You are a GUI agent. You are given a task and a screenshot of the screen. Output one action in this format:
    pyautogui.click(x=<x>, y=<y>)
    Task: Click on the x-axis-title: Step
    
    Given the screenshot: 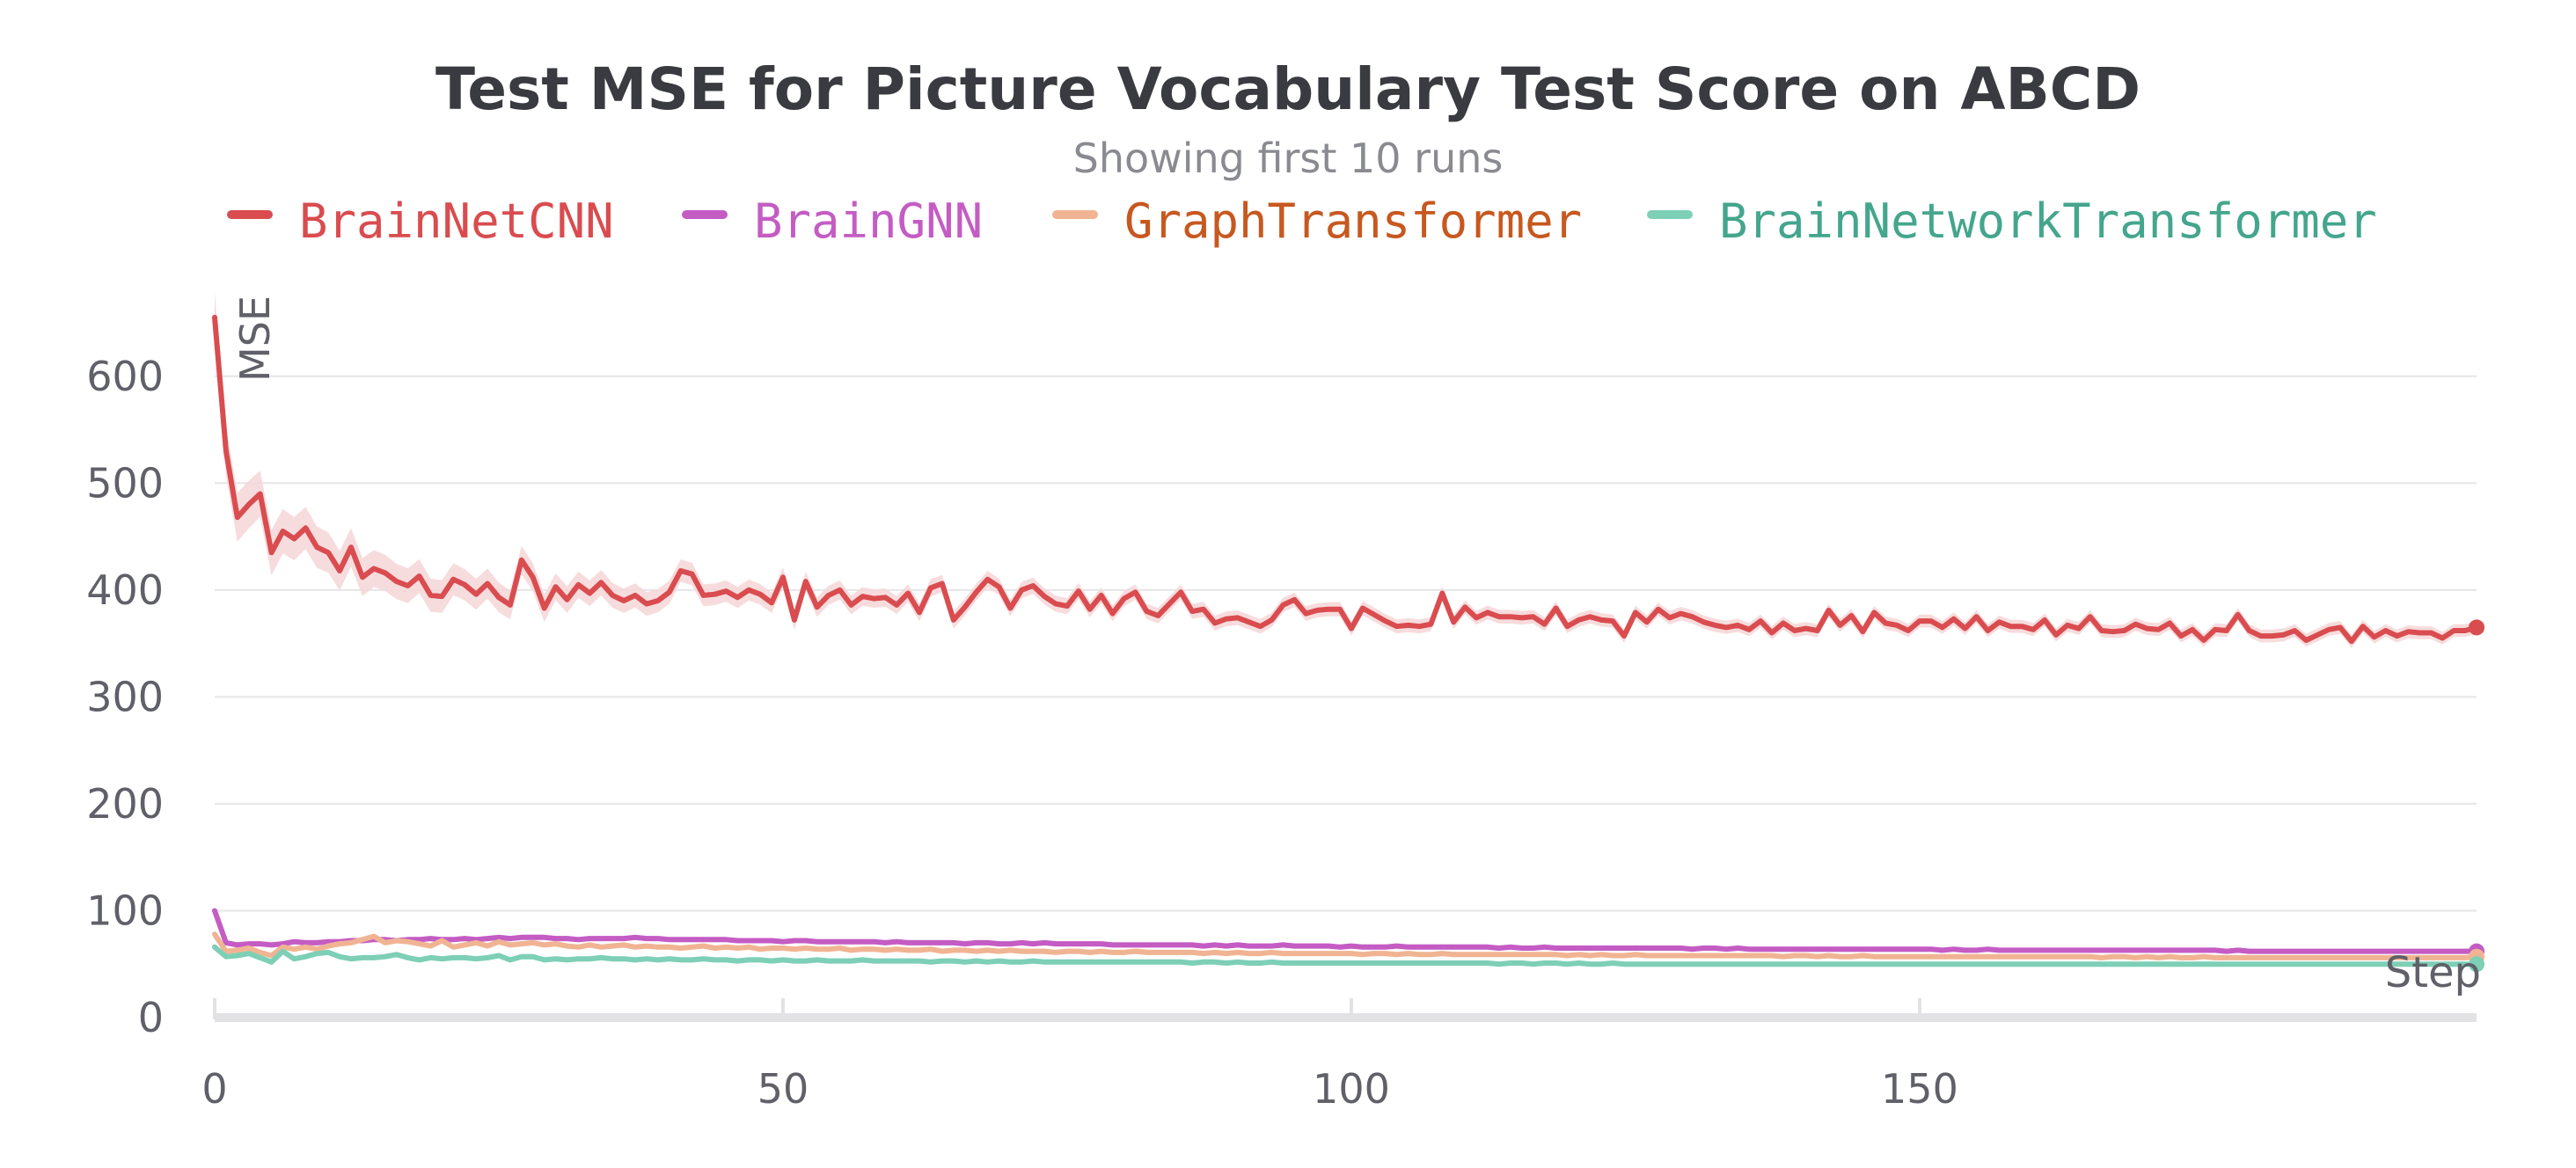 What is the action you would take?
    pyautogui.click(x=2433, y=972)
    